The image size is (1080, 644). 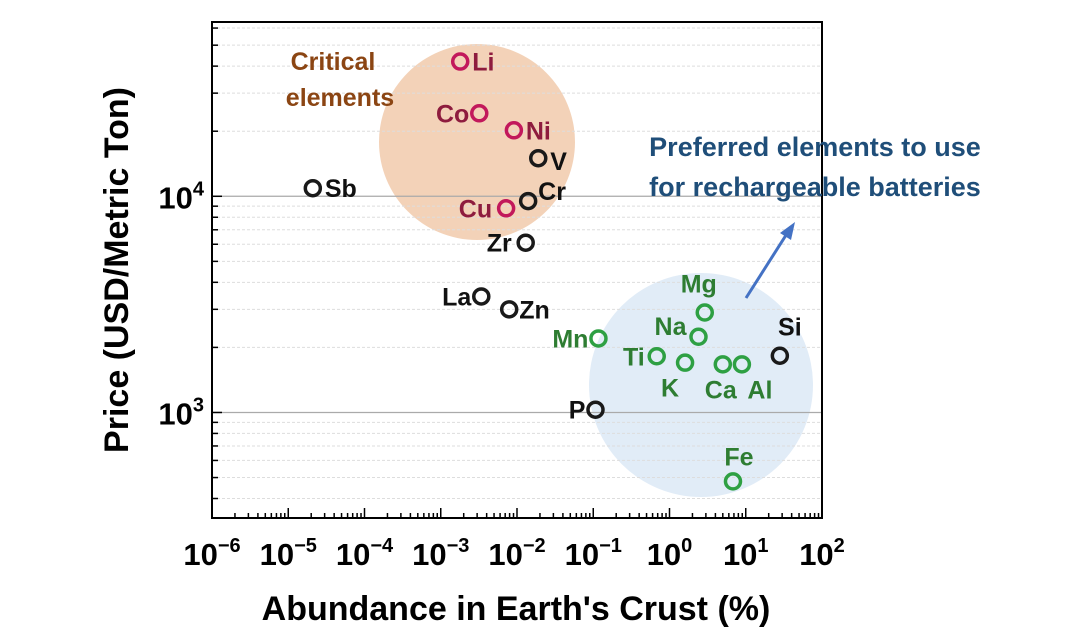 What do you see at coordinates (705, 312) in the screenshot?
I see `point-mg` at bounding box center [705, 312].